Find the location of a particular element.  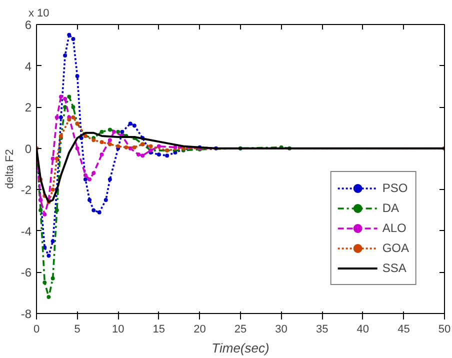

legend-label: DA is located at coordinates (391, 208).